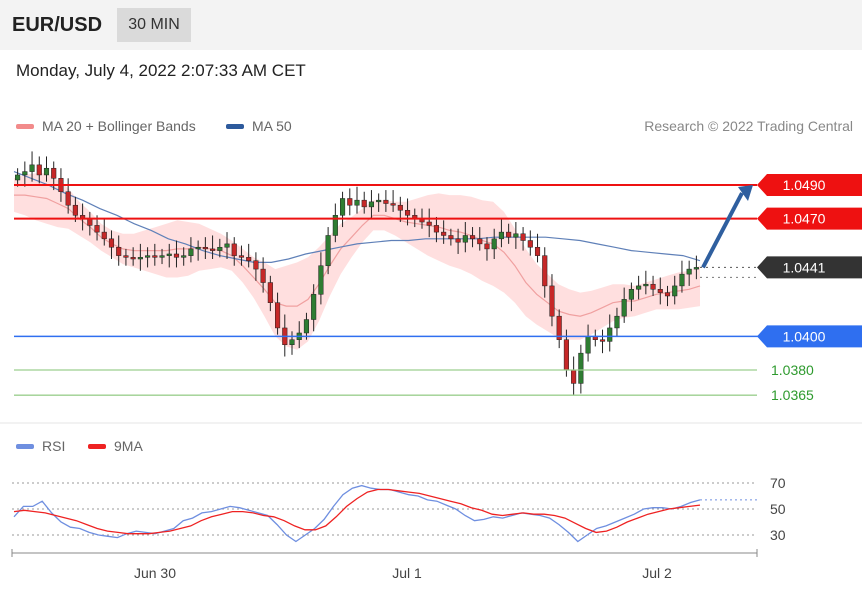 The width and height of the screenshot is (862, 591). I want to click on level-label-1.0470: 1.0470, so click(804, 219).